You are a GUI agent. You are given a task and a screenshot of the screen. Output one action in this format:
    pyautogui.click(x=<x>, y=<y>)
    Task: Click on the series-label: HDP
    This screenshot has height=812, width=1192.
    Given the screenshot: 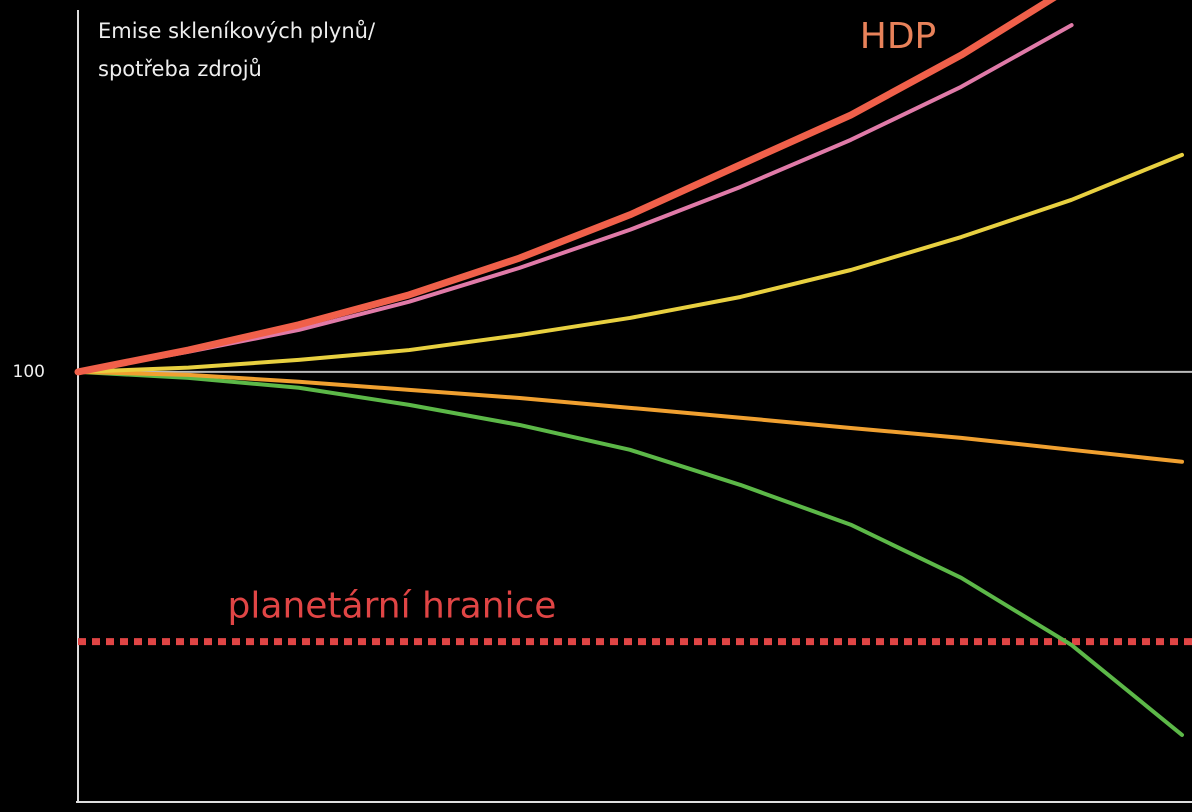 What is the action you would take?
    pyautogui.click(x=898, y=36)
    